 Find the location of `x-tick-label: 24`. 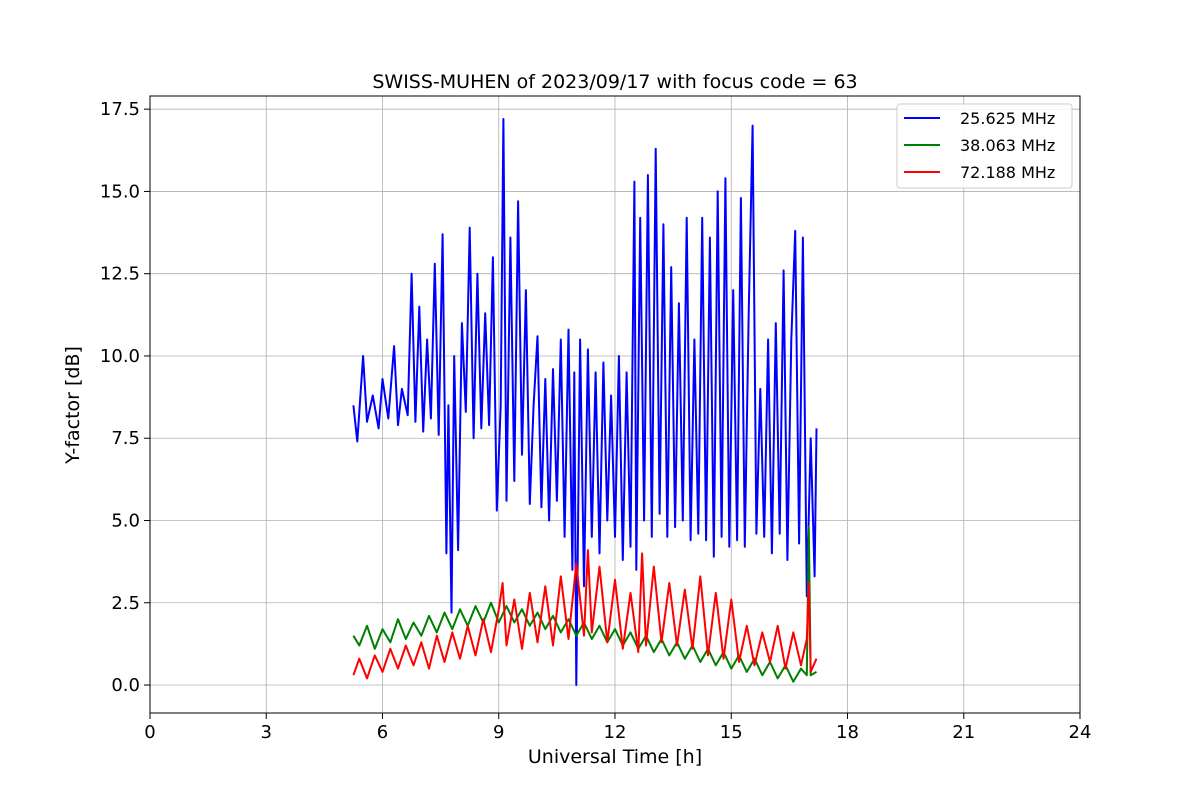

x-tick-label: 24 is located at coordinates (1080, 732).